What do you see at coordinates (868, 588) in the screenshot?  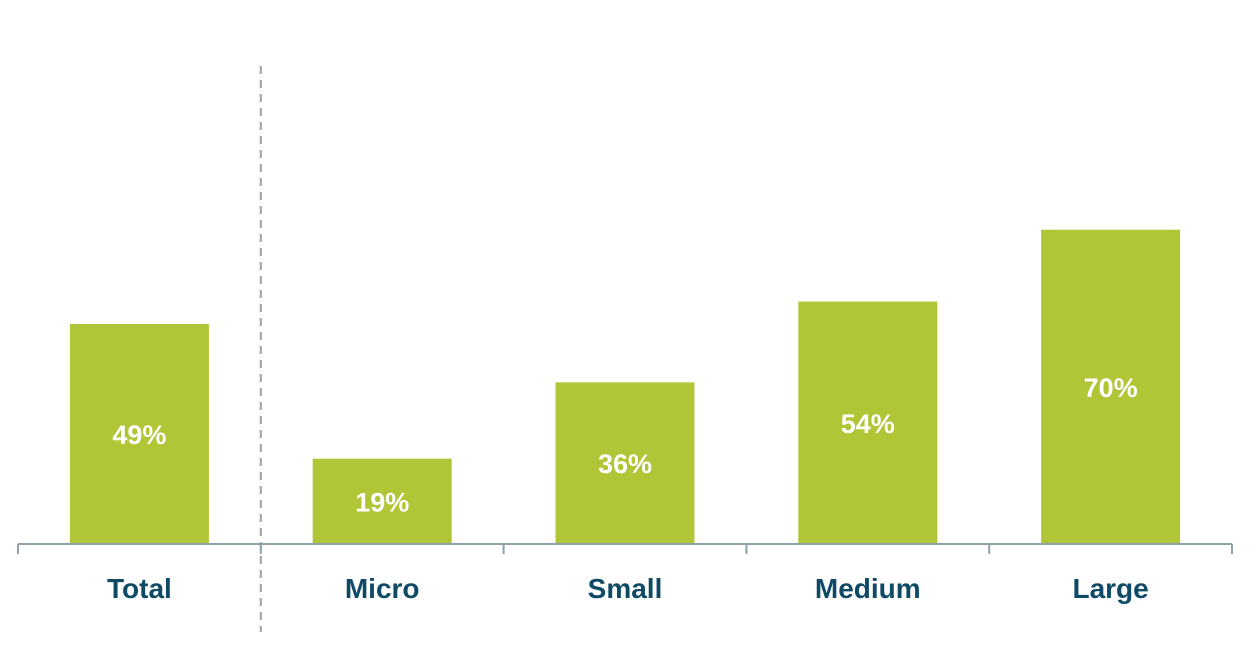 I see `category-label-medium: Medium` at bounding box center [868, 588].